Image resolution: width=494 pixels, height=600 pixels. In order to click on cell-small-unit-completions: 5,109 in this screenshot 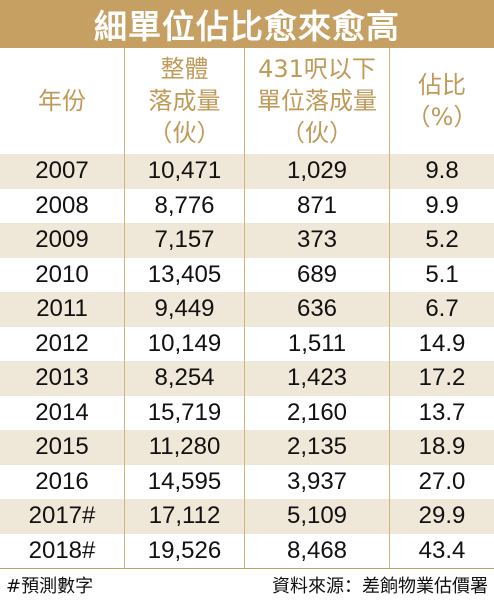, I will do `click(316, 516)`.